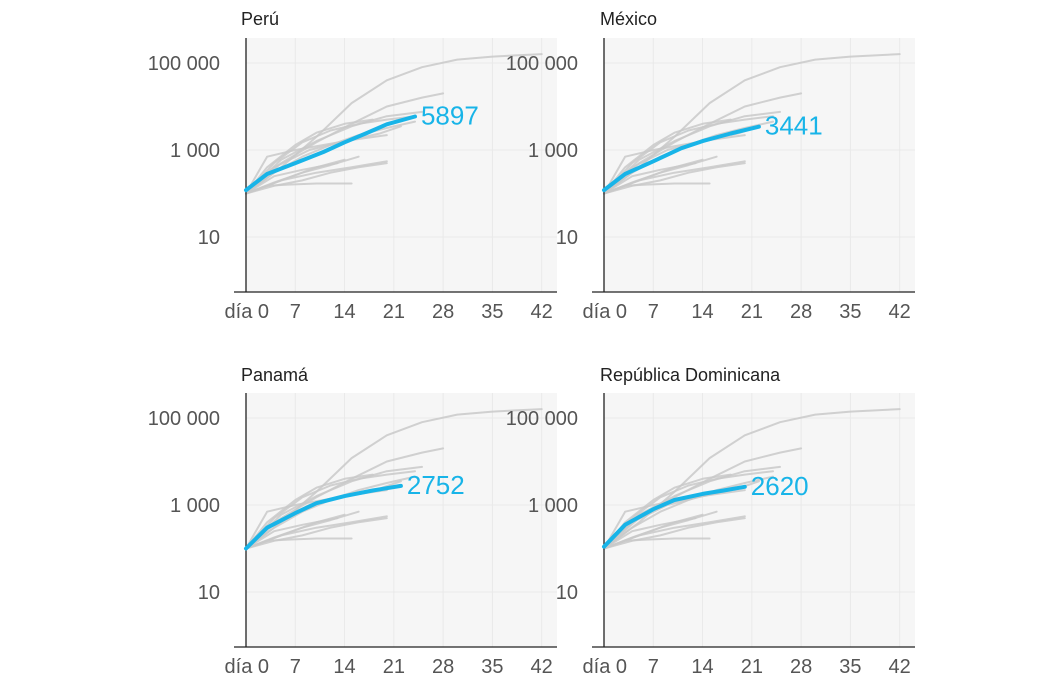 This screenshot has width=1050, height=687. Describe the element at coordinates (780, 486) in the screenshot. I see `end-value-label: 2620` at that location.